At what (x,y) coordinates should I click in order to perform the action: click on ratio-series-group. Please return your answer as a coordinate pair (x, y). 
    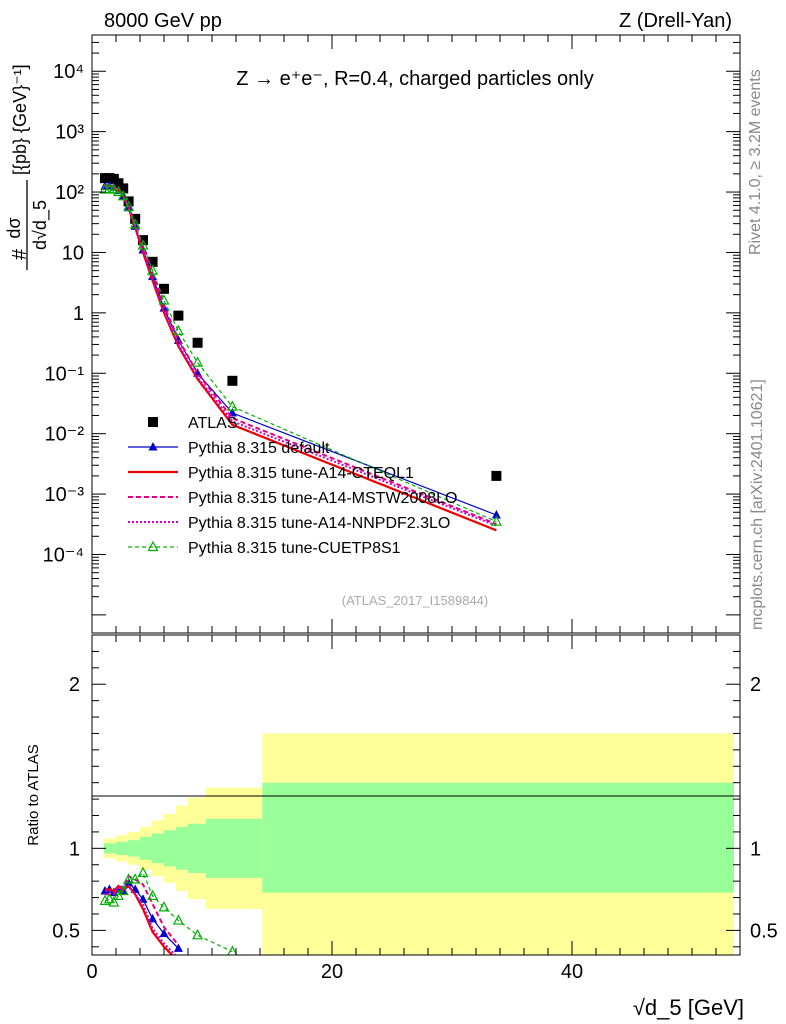
    Looking at the image, I should click on (168, 910).